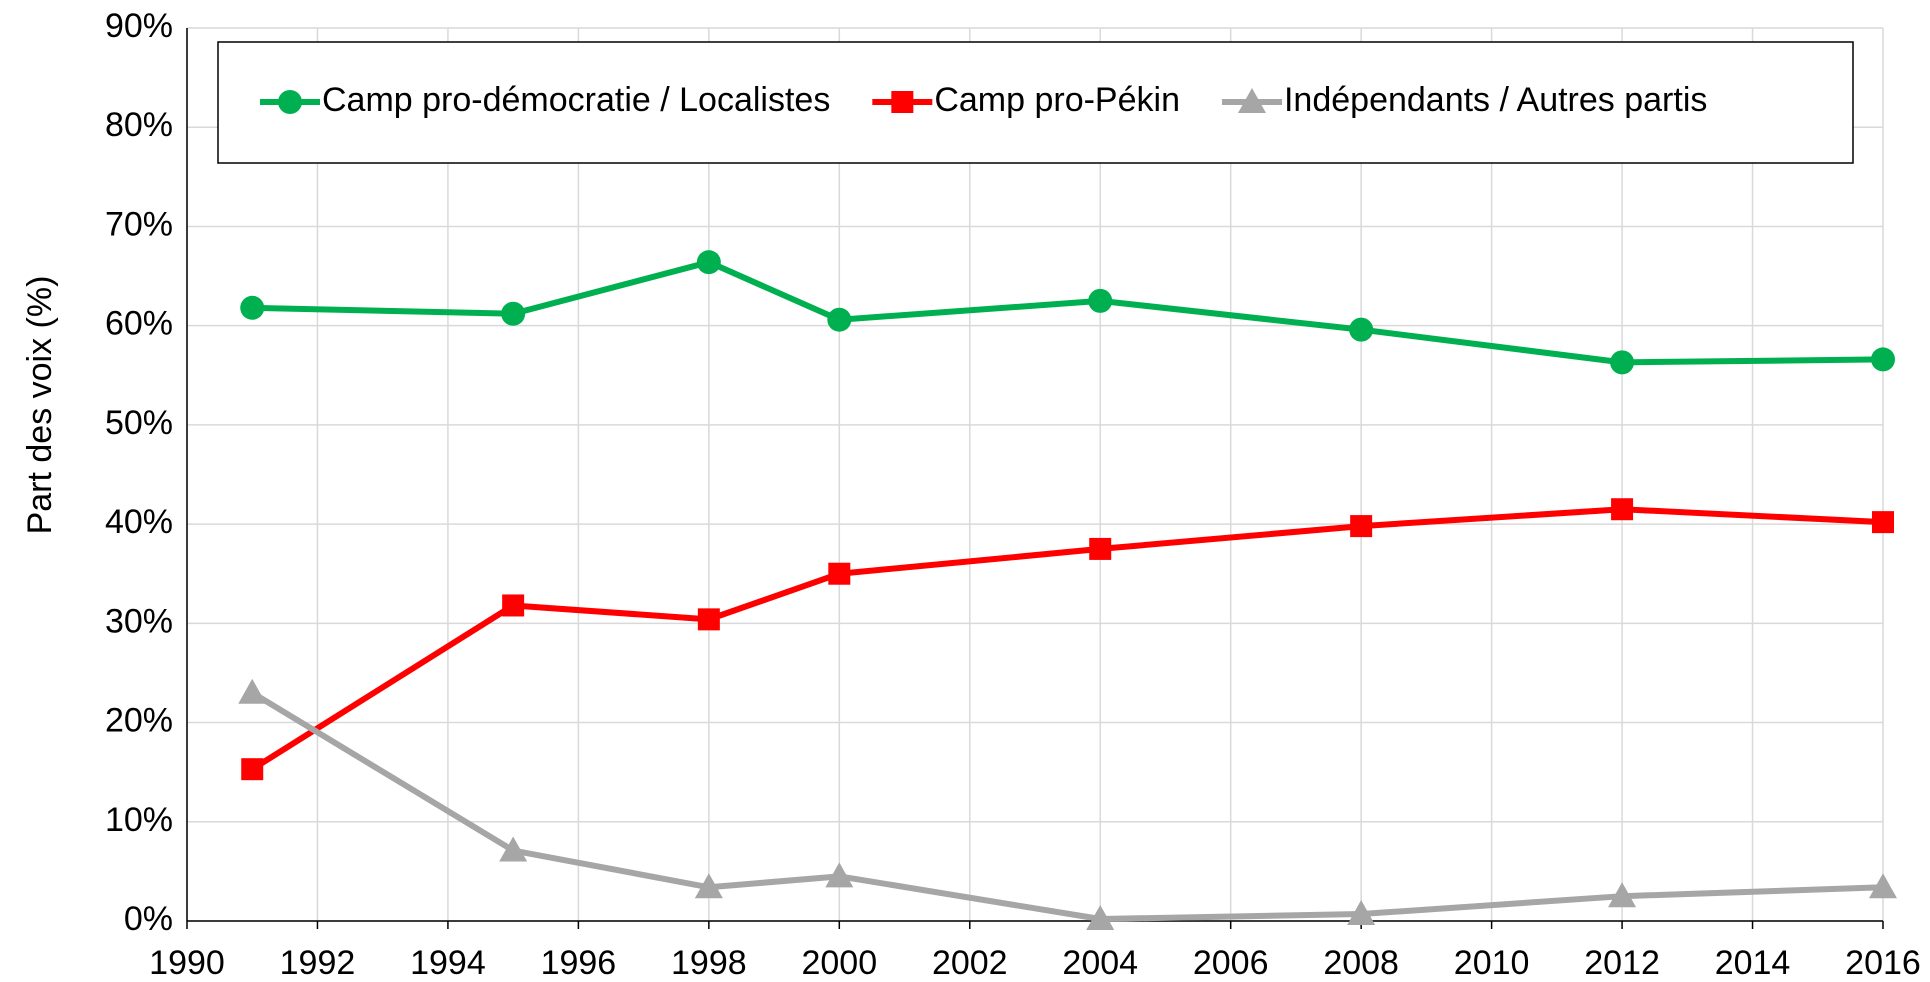  Describe the element at coordinates (579, 963) in the screenshot. I see `x-tick-label: 1996` at that location.